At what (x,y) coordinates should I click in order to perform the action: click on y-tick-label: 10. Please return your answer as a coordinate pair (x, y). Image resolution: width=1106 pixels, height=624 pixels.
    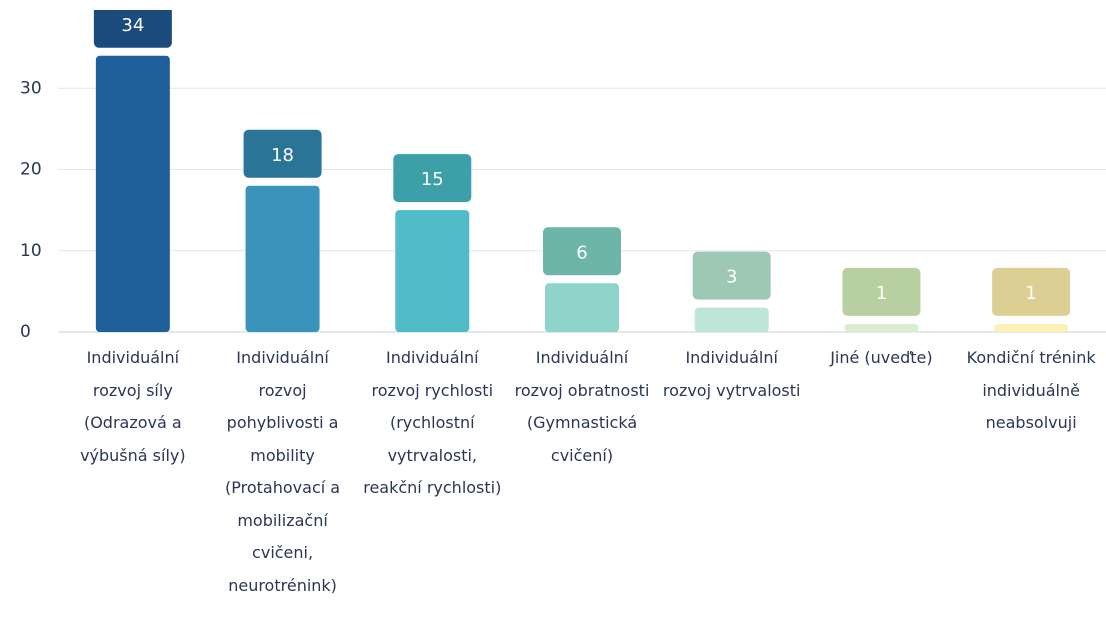
    Looking at the image, I should click on (31, 251).